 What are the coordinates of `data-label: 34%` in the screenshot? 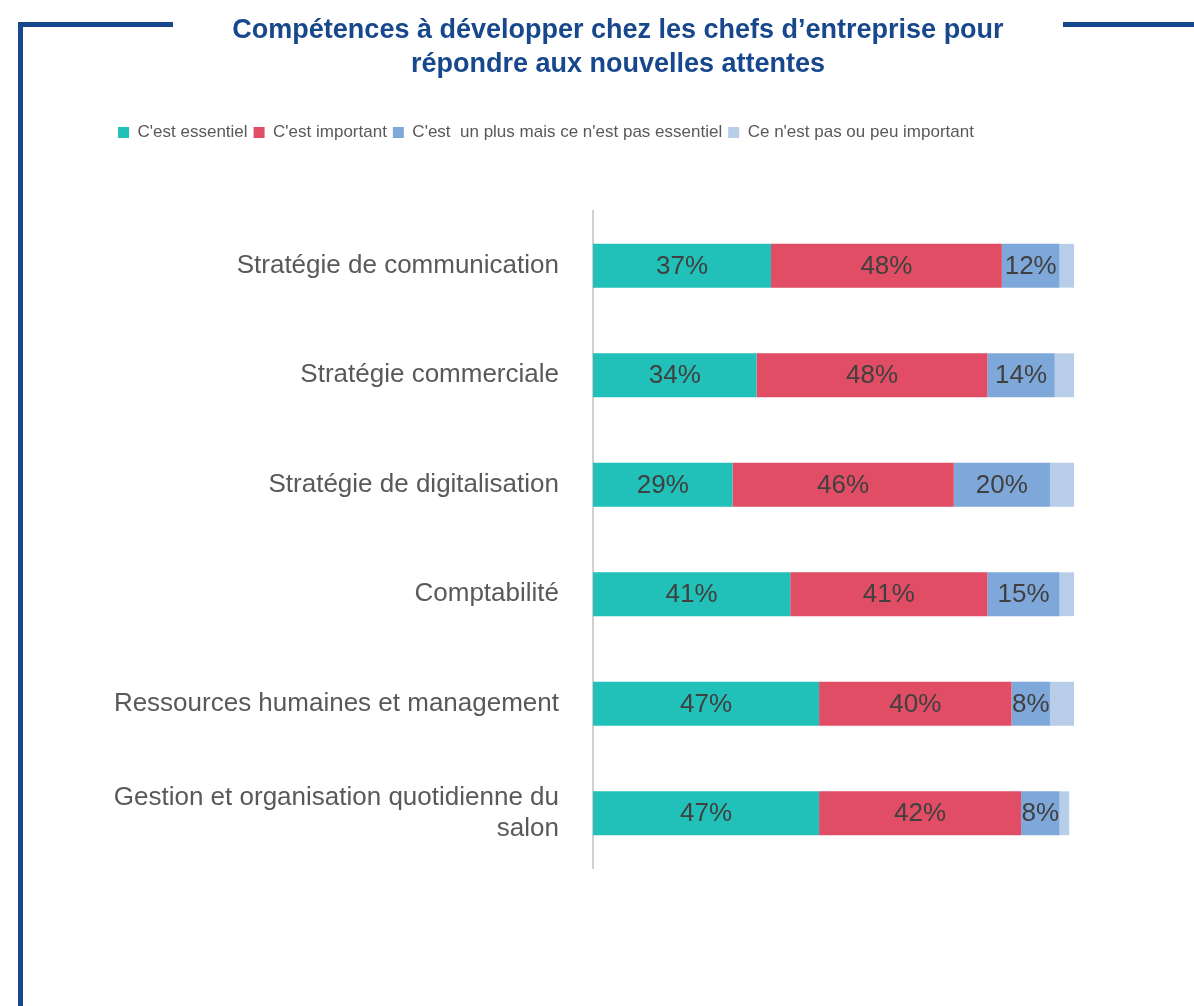 It's located at (674, 374).